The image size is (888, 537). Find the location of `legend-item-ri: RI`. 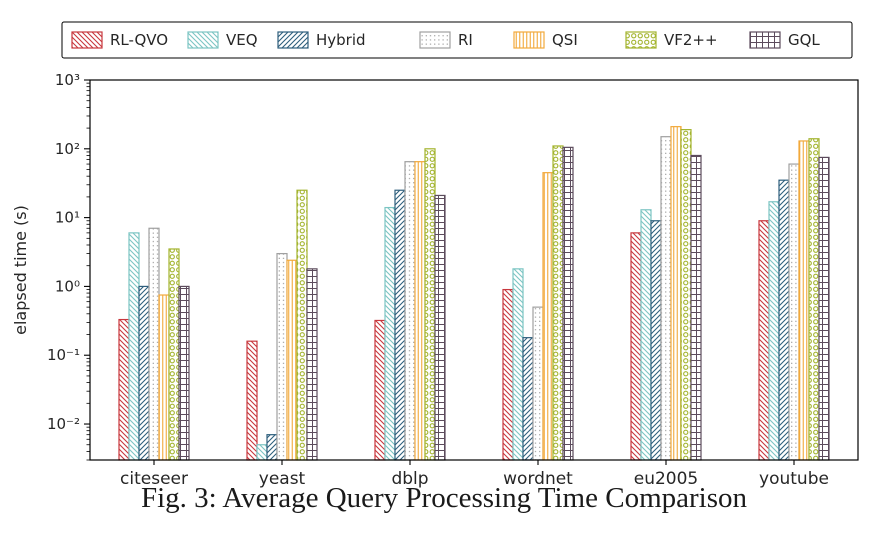

legend-item-ri: RI is located at coordinates (446, 40).